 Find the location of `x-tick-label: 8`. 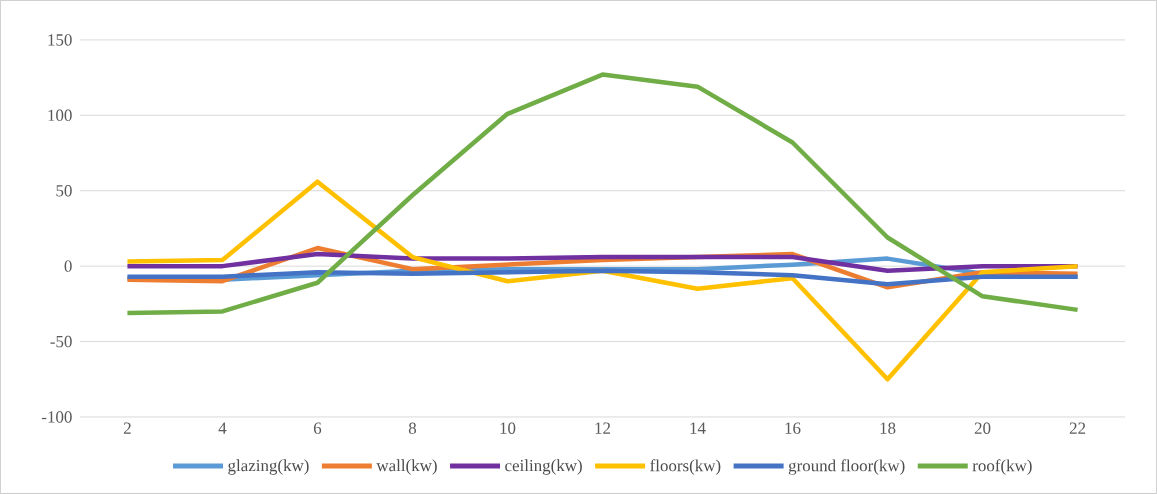

x-tick-label: 8 is located at coordinates (412, 428).